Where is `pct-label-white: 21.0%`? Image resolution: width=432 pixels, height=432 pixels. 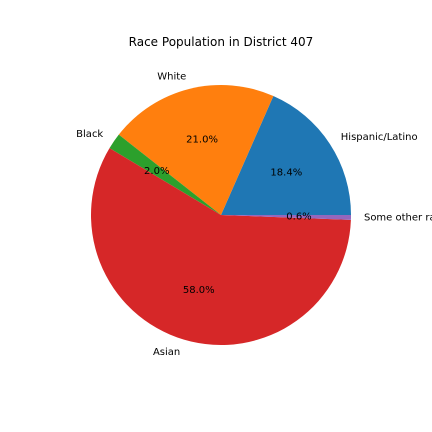 pct-label-white: 21.0% is located at coordinates (202, 139).